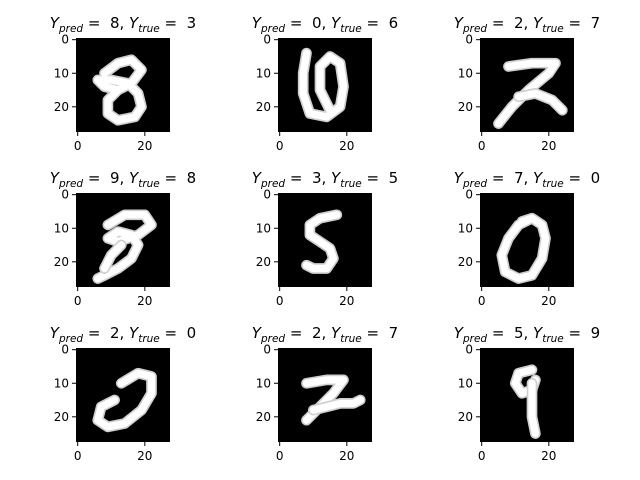 This screenshot has height=480, width=640. I want to click on subplot-1: 0 10 20 0 20 Ypred = 8, Ytrue = 3, so click(123, 83).